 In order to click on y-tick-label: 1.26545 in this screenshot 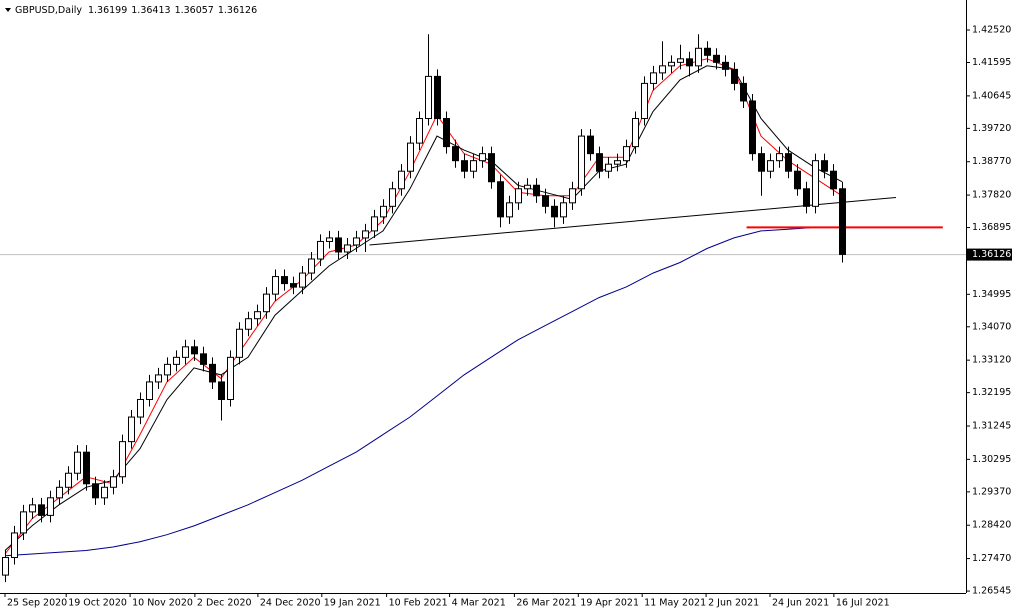, I will do `click(991, 591)`.